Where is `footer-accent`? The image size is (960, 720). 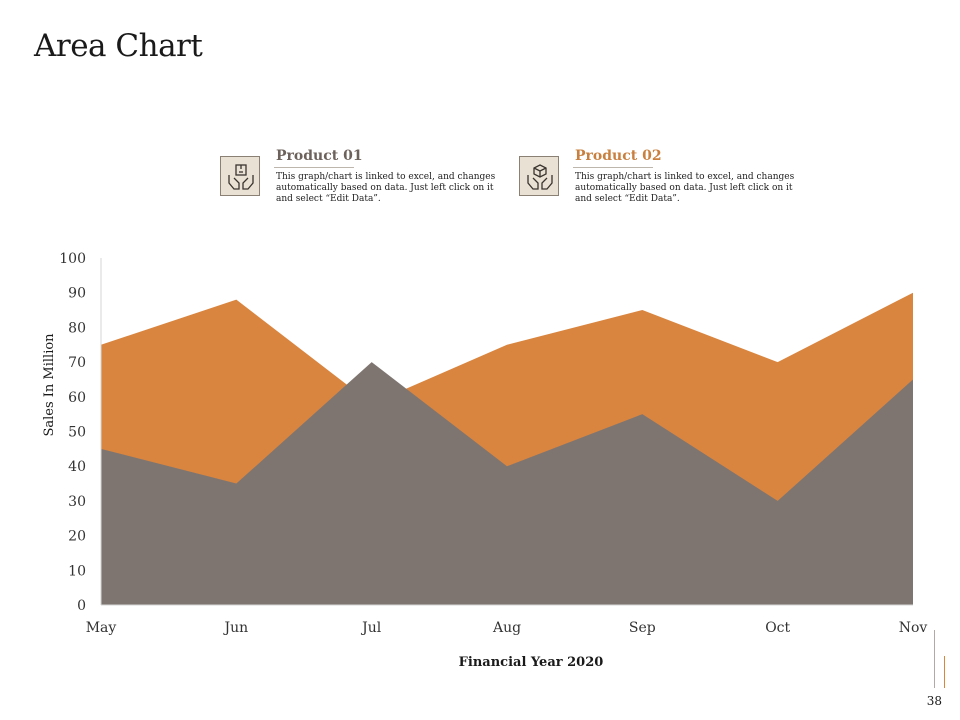 footer-accent is located at coordinates (944, 672).